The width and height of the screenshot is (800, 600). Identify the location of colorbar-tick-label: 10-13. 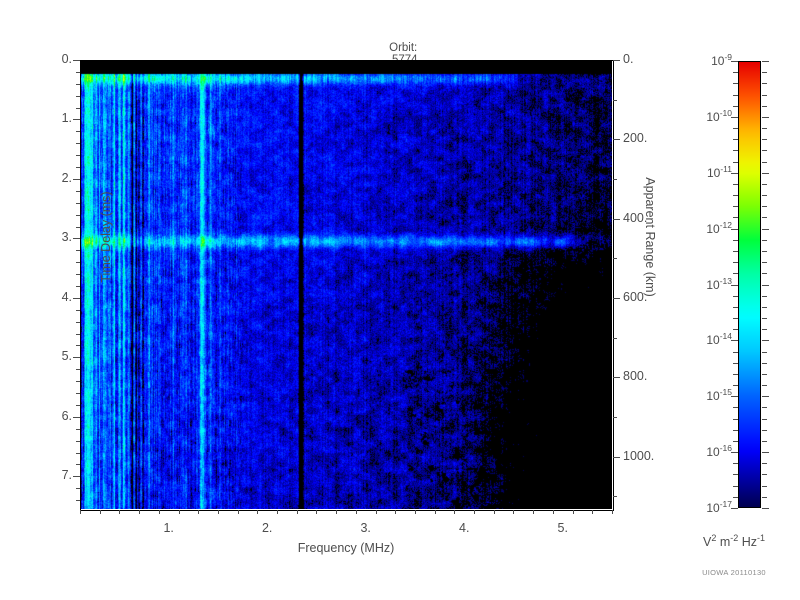
(719, 283).